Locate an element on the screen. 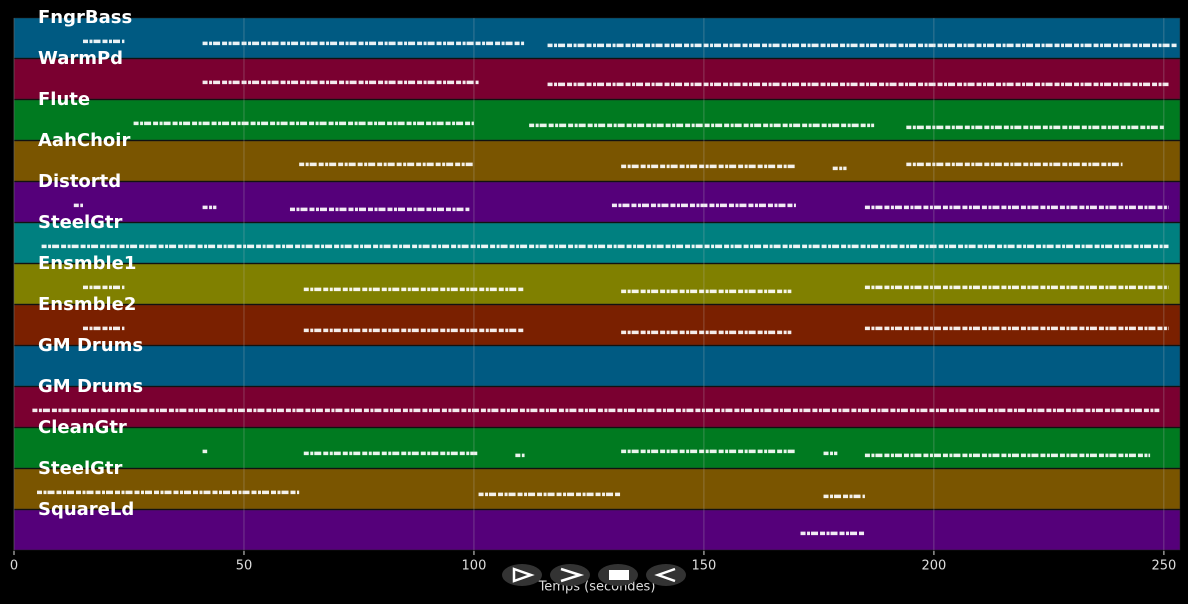  track-label: Ensmble2 is located at coordinates (87, 304).